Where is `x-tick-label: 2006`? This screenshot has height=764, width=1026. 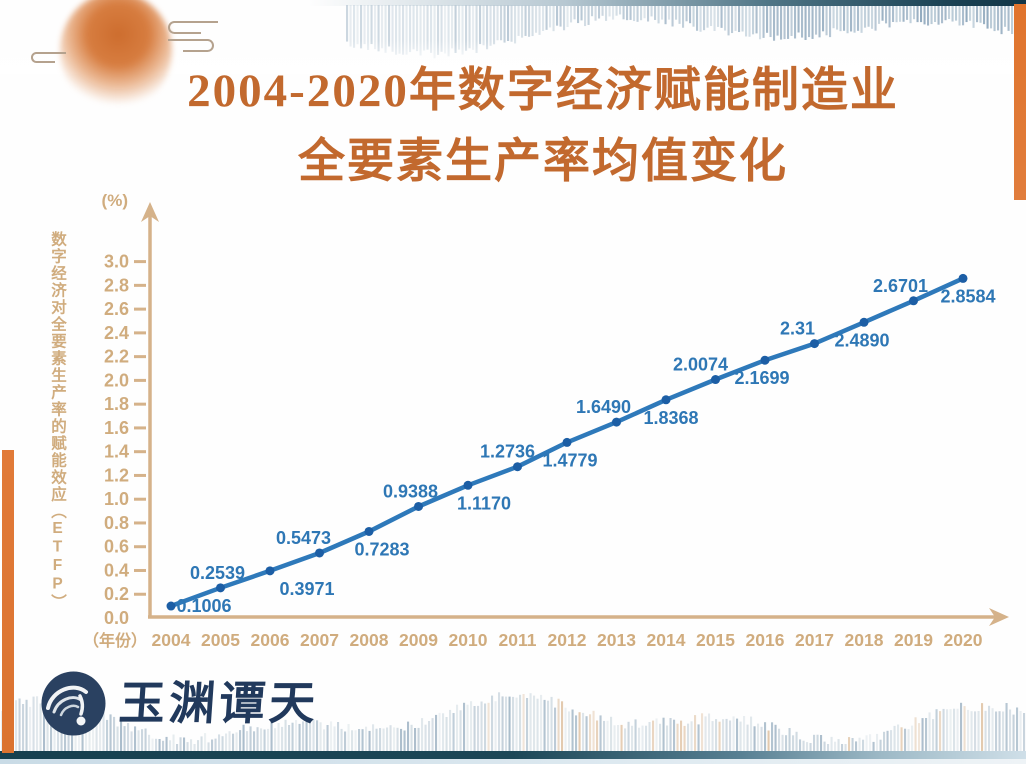 x-tick-label: 2006 is located at coordinates (270, 640).